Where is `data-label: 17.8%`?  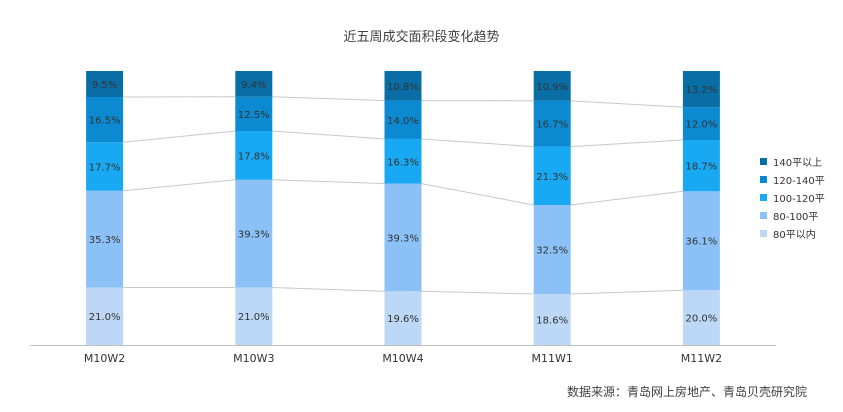
data-label: 17.8% is located at coordinates (254, 156).